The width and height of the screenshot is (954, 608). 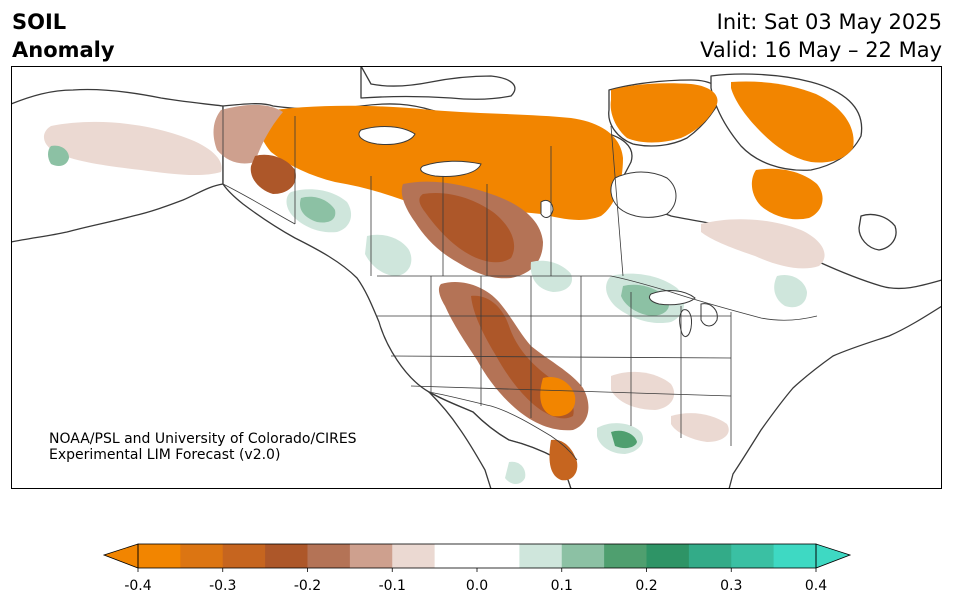 I want to click on dry-anomaly-baffin, so click(x=664, y=113).